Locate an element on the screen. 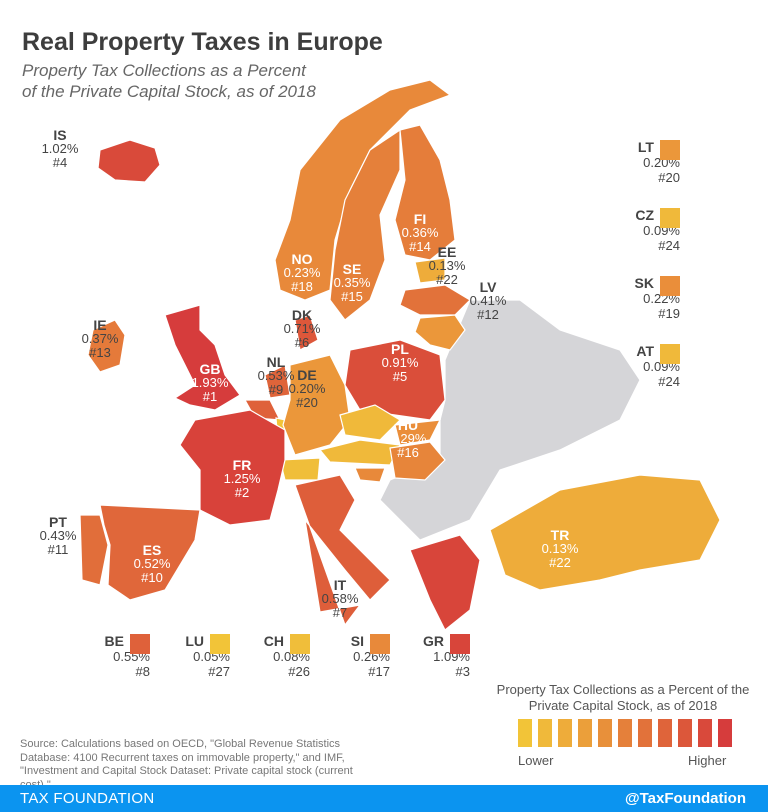 The width and height of the screenshot is (768, 812). country-code: CZ is located at coordinates (644, 215).